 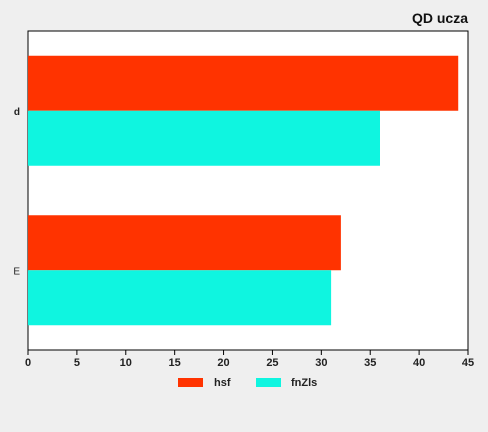 What do you see at coordinates (272, 363) in the screenshot?
I see `x-tick-label-25: 25` at bounding box center [272, 363].